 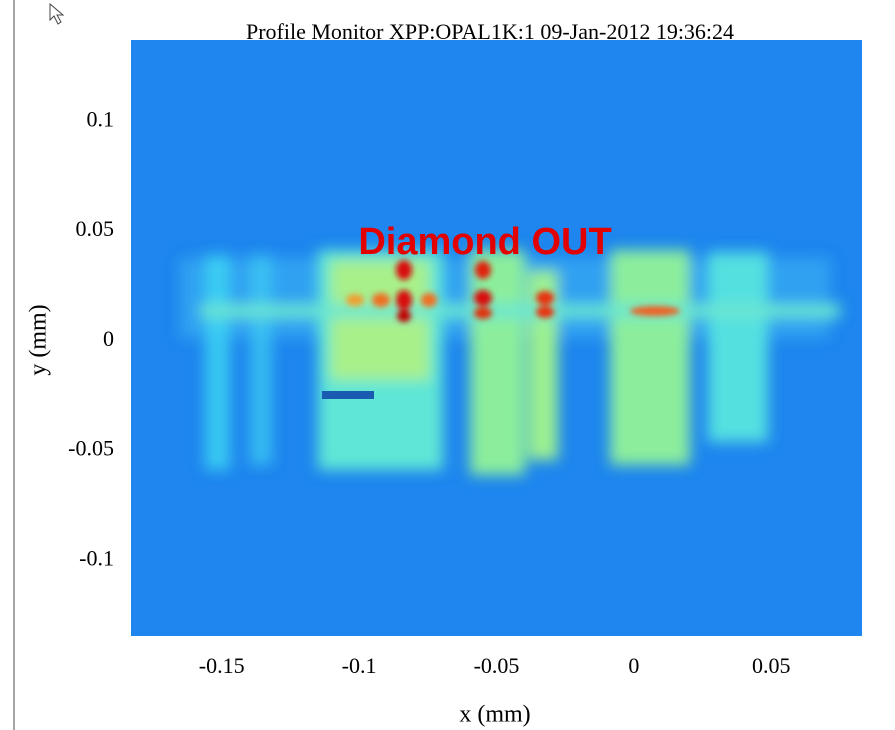 I want to click on y-tick-label: -0.1, so click(x=96, y=557).